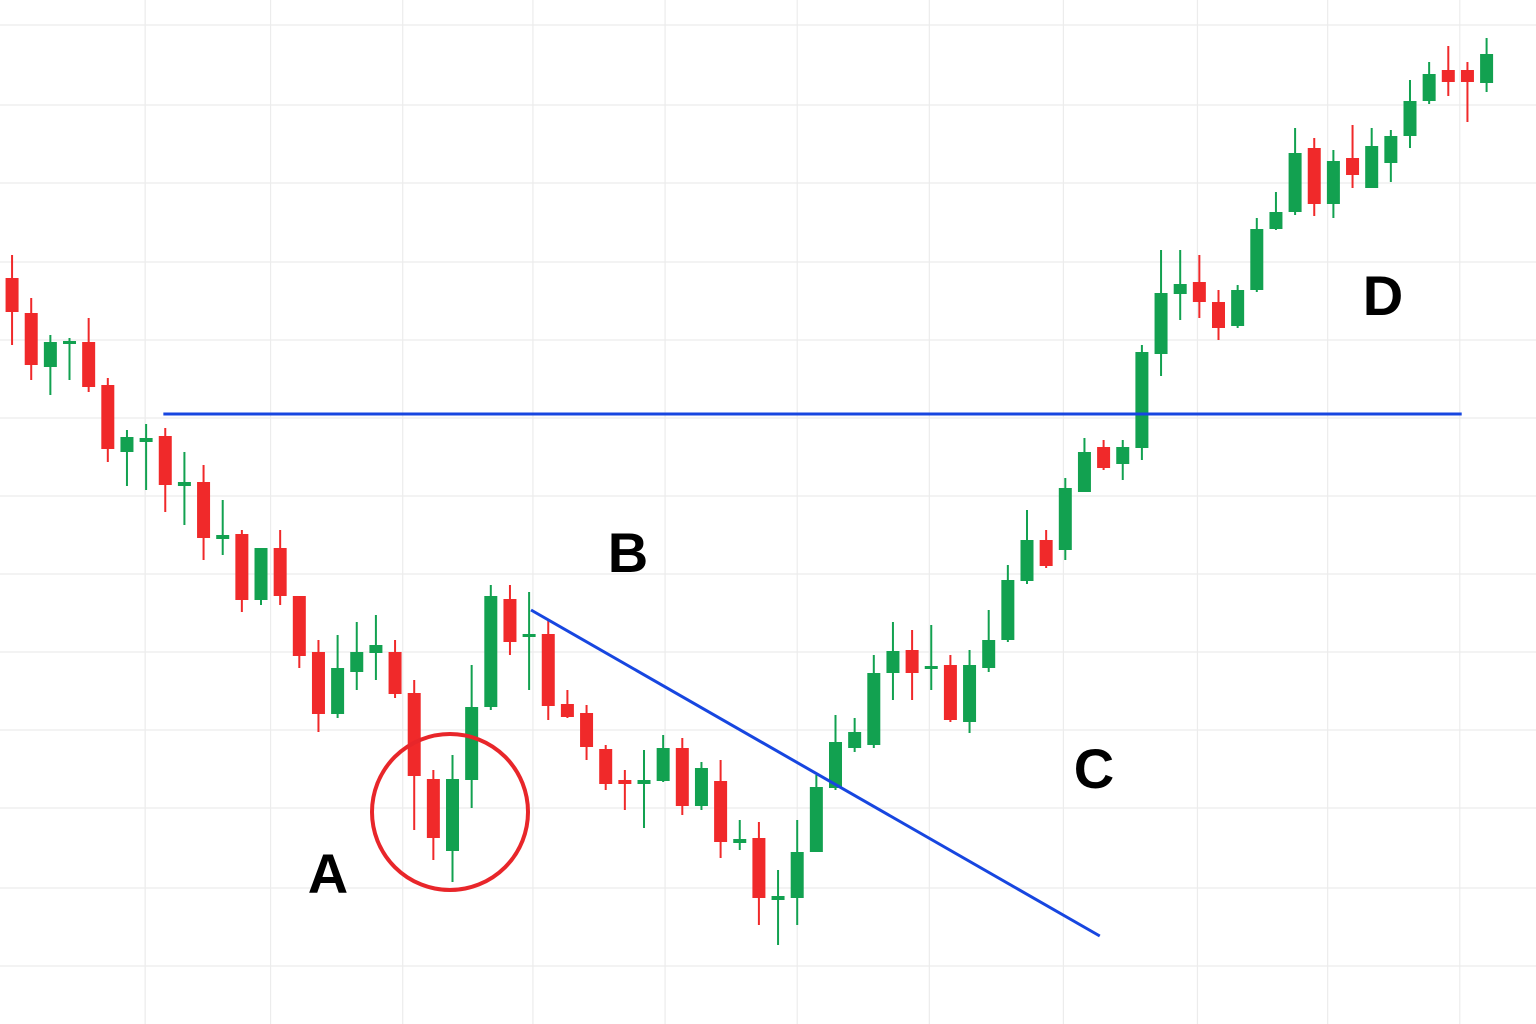 The height and width of the screenshot is (1024, 1536). I want to click on annotation: D, so click(1383, 295).